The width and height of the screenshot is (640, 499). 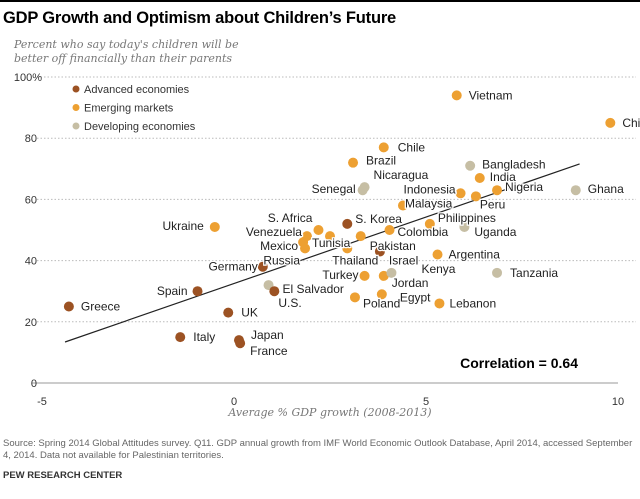 What do you see at coordinates (534, 273) in the screenshot?
I see `point-label: Tanzania` at bounding box center [534, 273].